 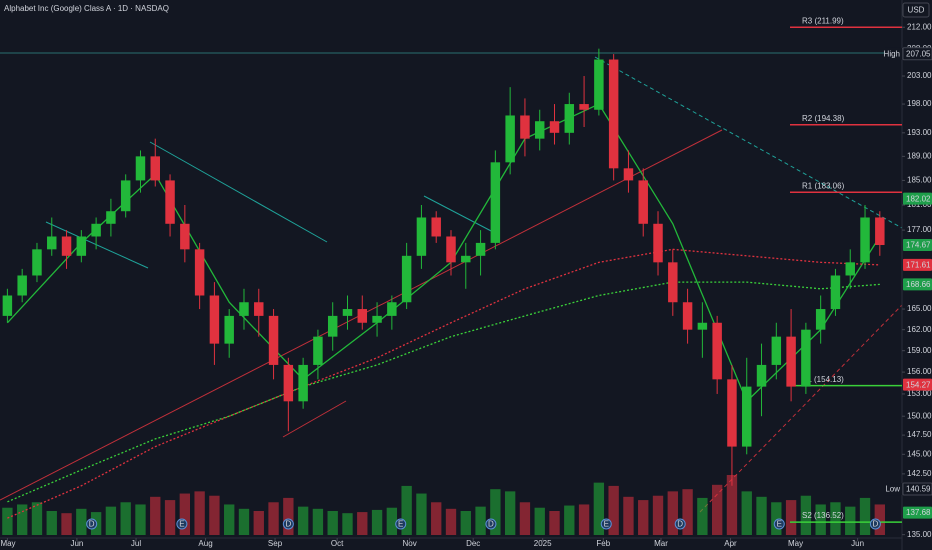 I want to click on y-tick-label: 150.00, so click(x=919, y=415).